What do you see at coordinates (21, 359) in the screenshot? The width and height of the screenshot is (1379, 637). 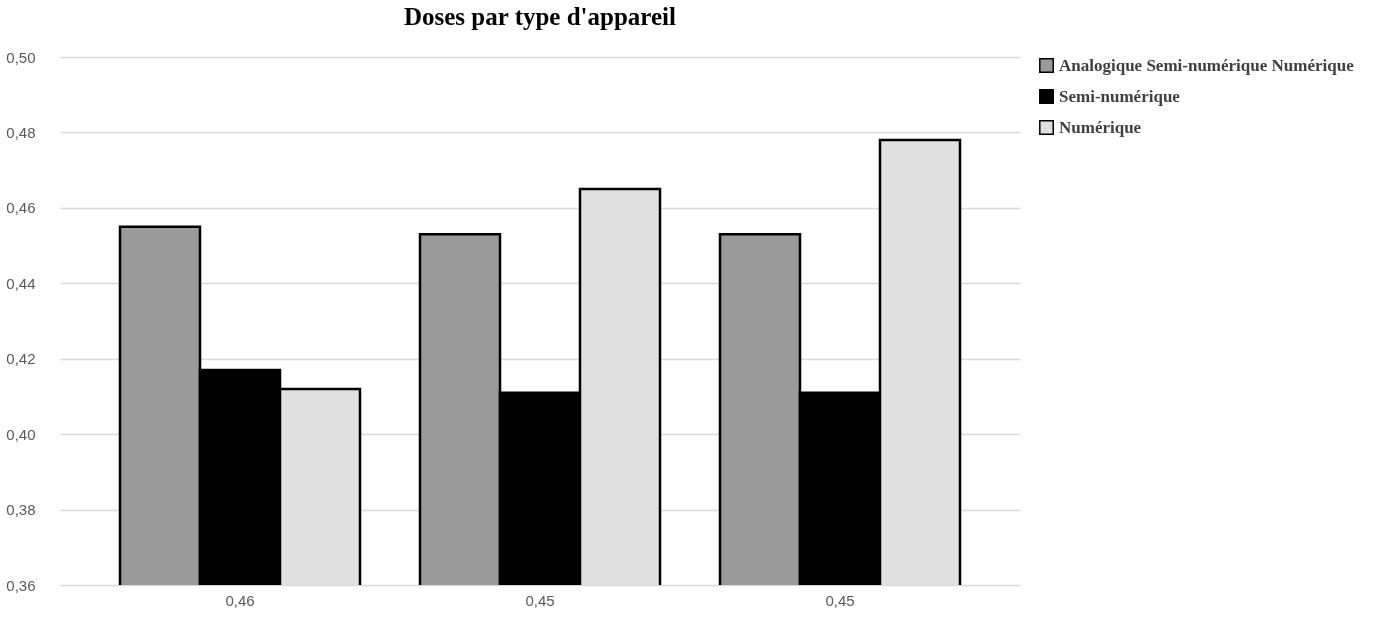 I see `y-tick-label: 0,42` at bounding box center [21, 359].